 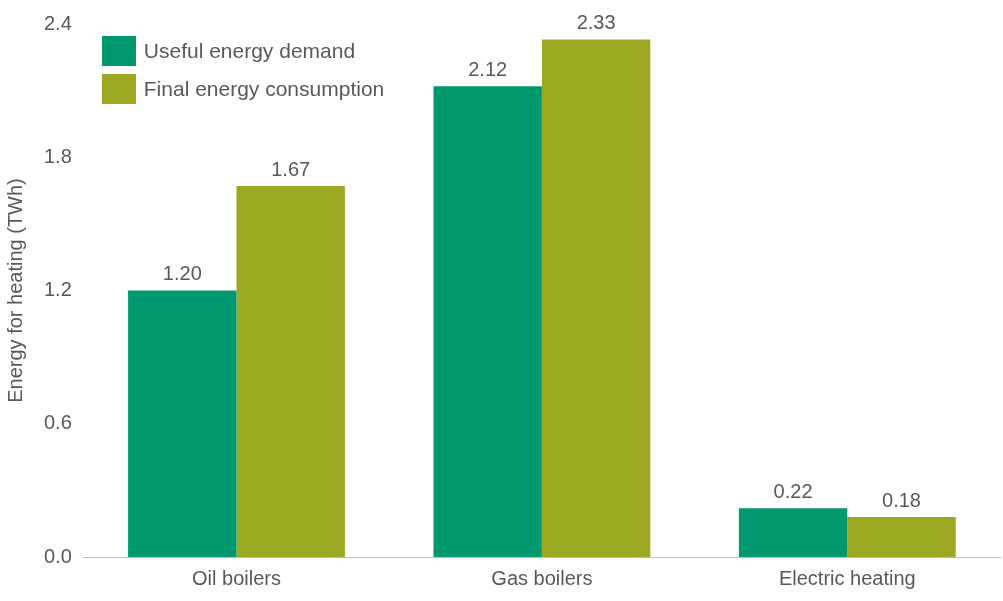 What do you see at coordinates (14, 290) in the screenshot?
I see `y-axis-title: Energy for heating (TWh)` at bounding box center [14, 290].